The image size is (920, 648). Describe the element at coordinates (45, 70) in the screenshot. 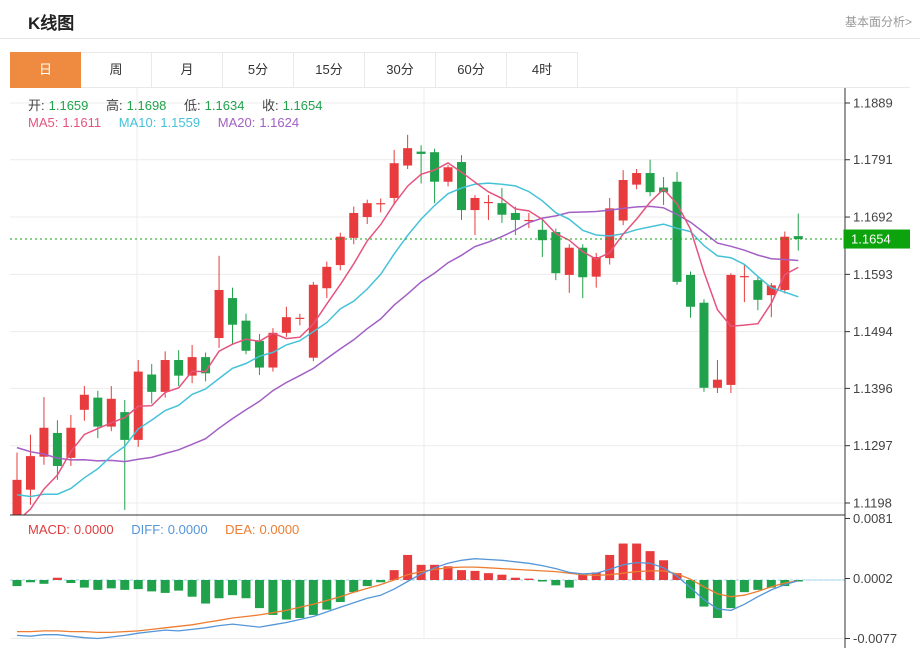

I see `tab-日: 日` at that location.